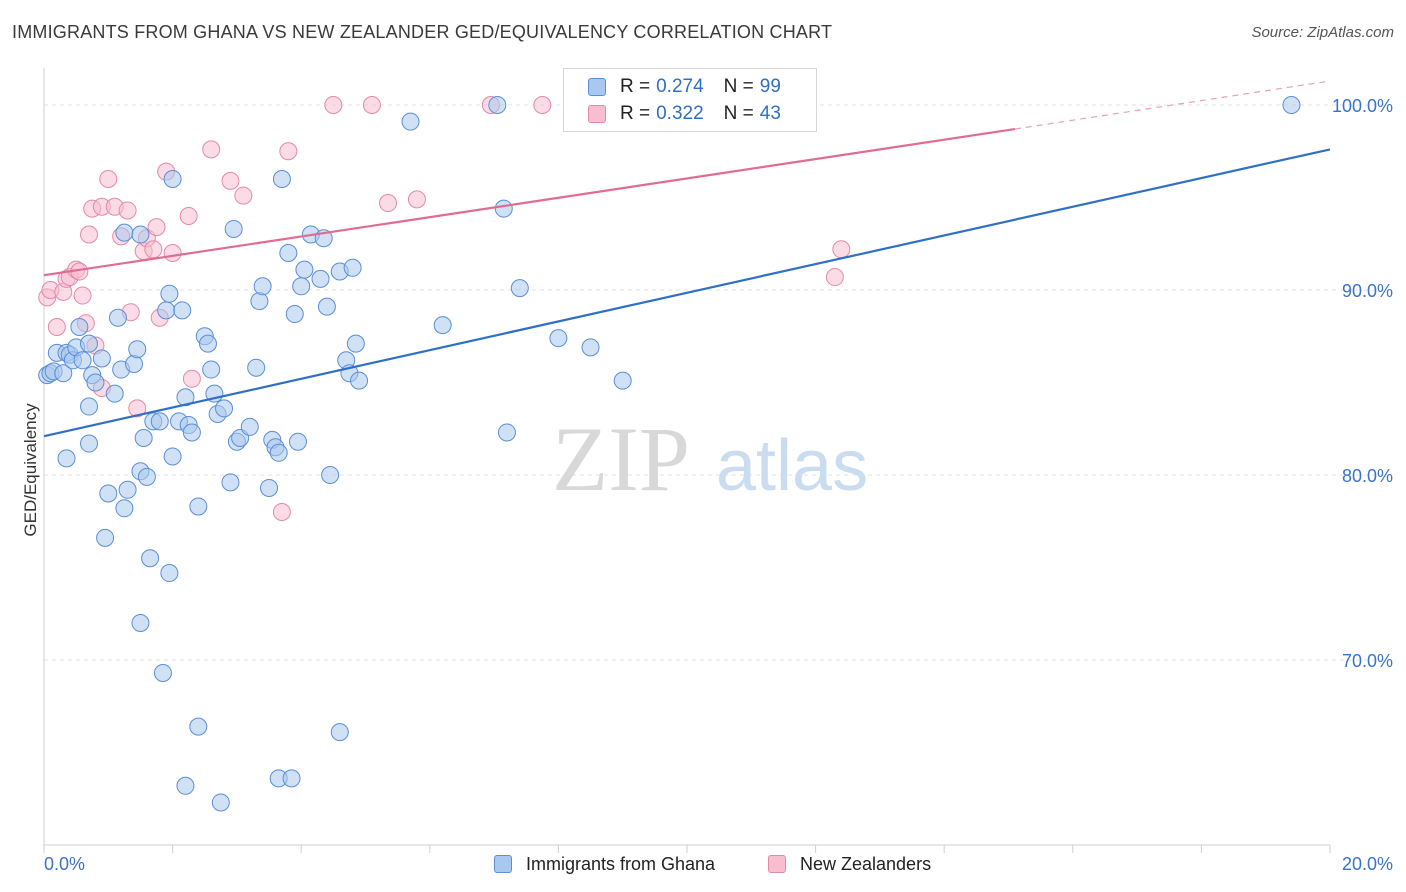 This screenshot has width=1406, height=892. Describe the element at coordinates (792, 466) in the screenshot. I see `watermark-atlas: atlas` at that location.